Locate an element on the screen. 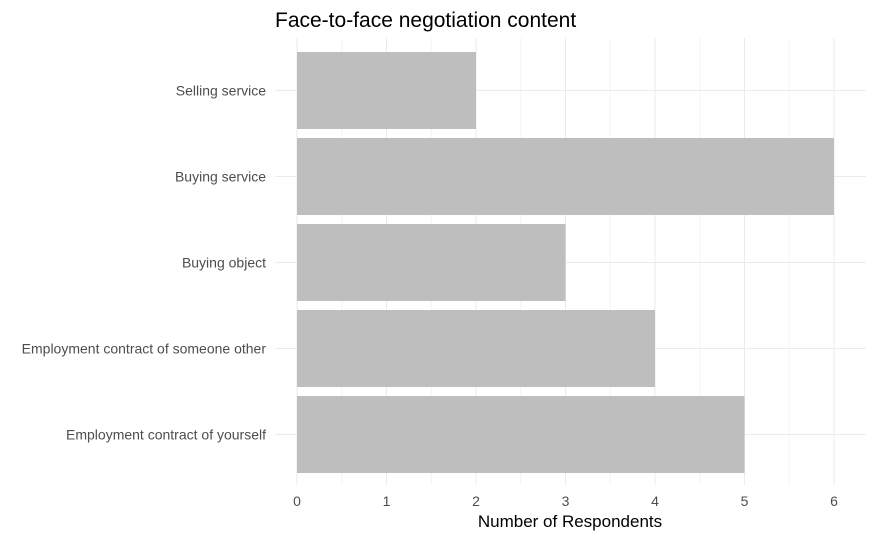 The height and width of the screenshot is (540, 875). x-tick-label: 5 is located at coordinates (745, 501).